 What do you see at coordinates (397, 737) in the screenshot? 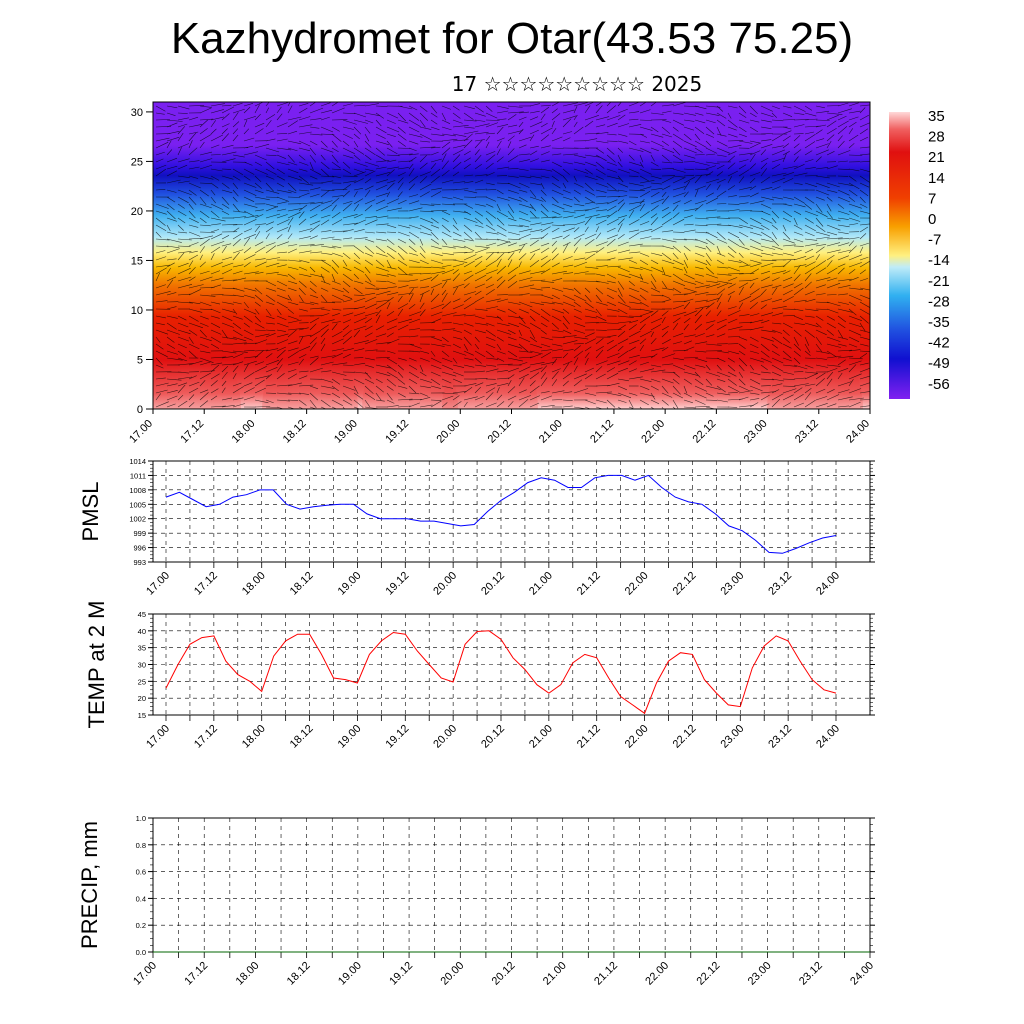
I see `x-tick-label: 19.12` at bounding box center [397, 737].